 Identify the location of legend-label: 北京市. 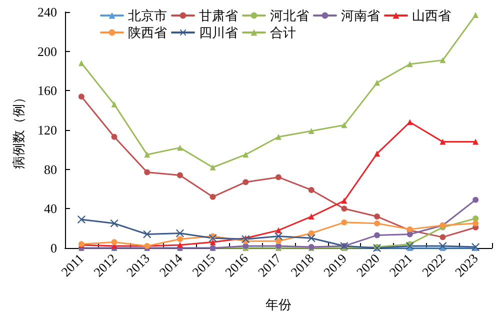
(147, 15).